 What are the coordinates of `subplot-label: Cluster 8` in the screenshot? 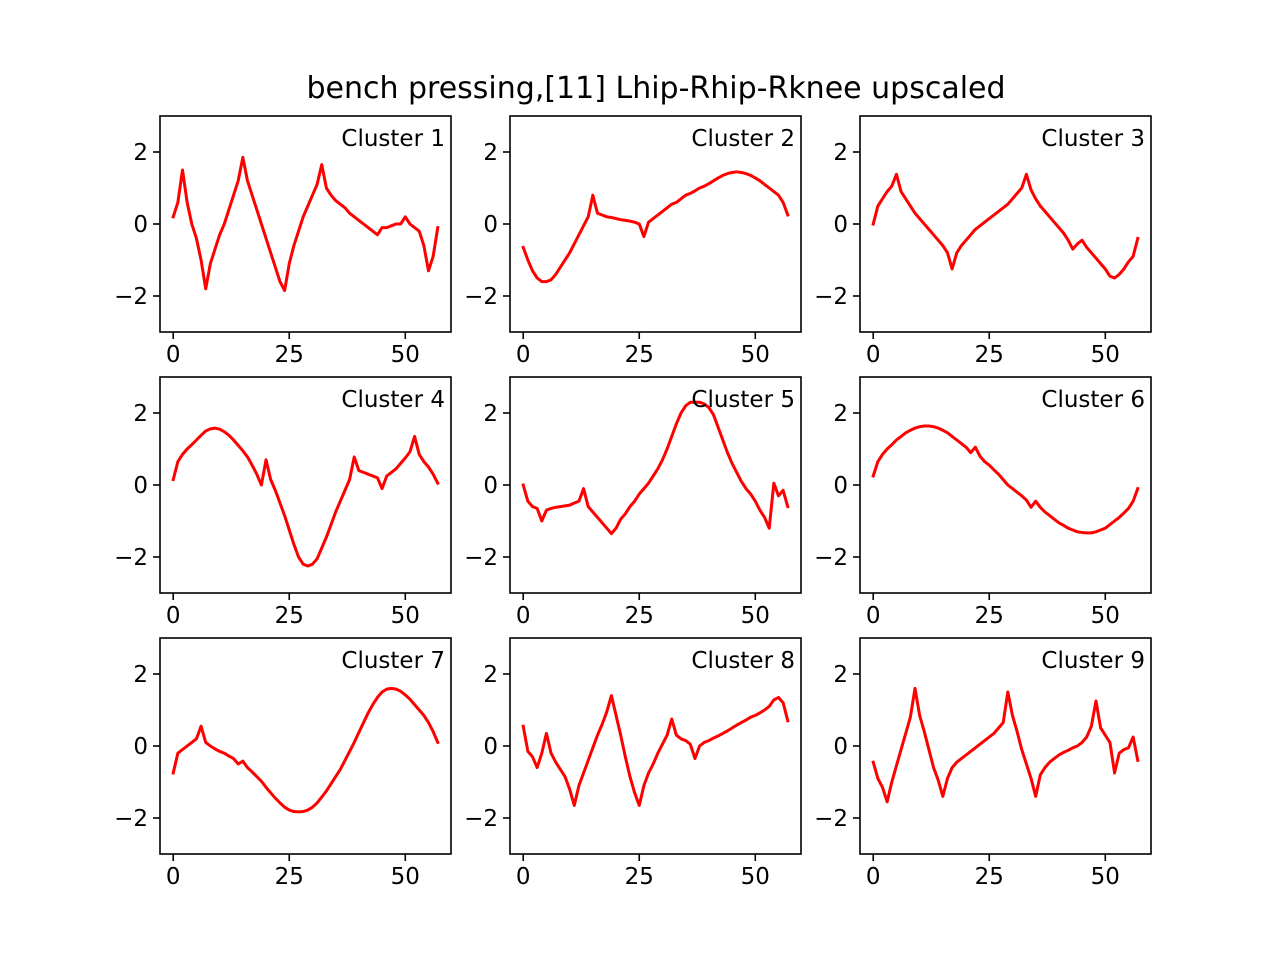 It's located at (743, 661).